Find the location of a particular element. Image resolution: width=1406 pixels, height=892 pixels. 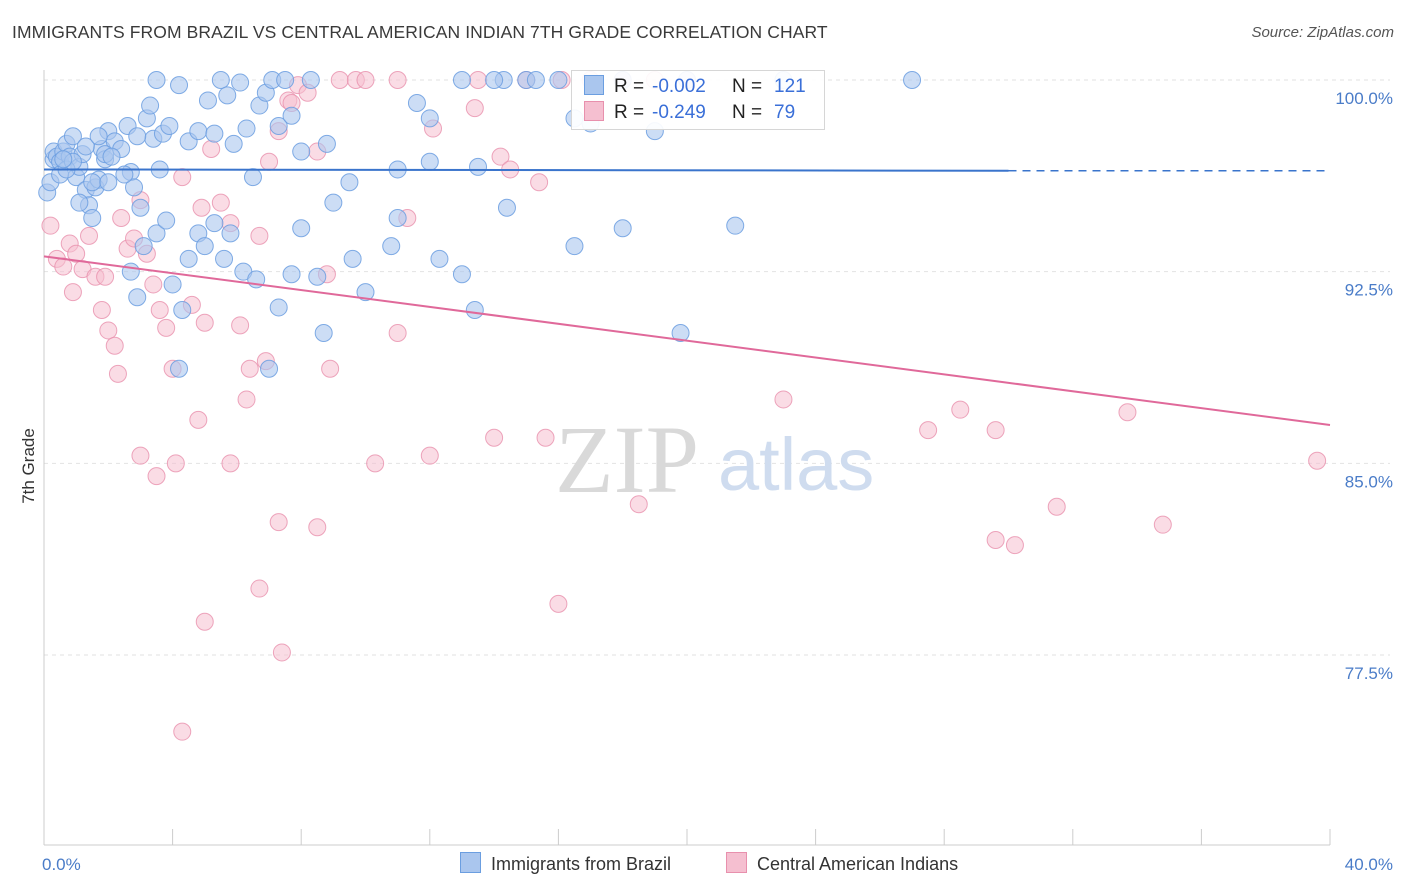

legend-r-value: -0.249 is located at coordinates (679, 112).